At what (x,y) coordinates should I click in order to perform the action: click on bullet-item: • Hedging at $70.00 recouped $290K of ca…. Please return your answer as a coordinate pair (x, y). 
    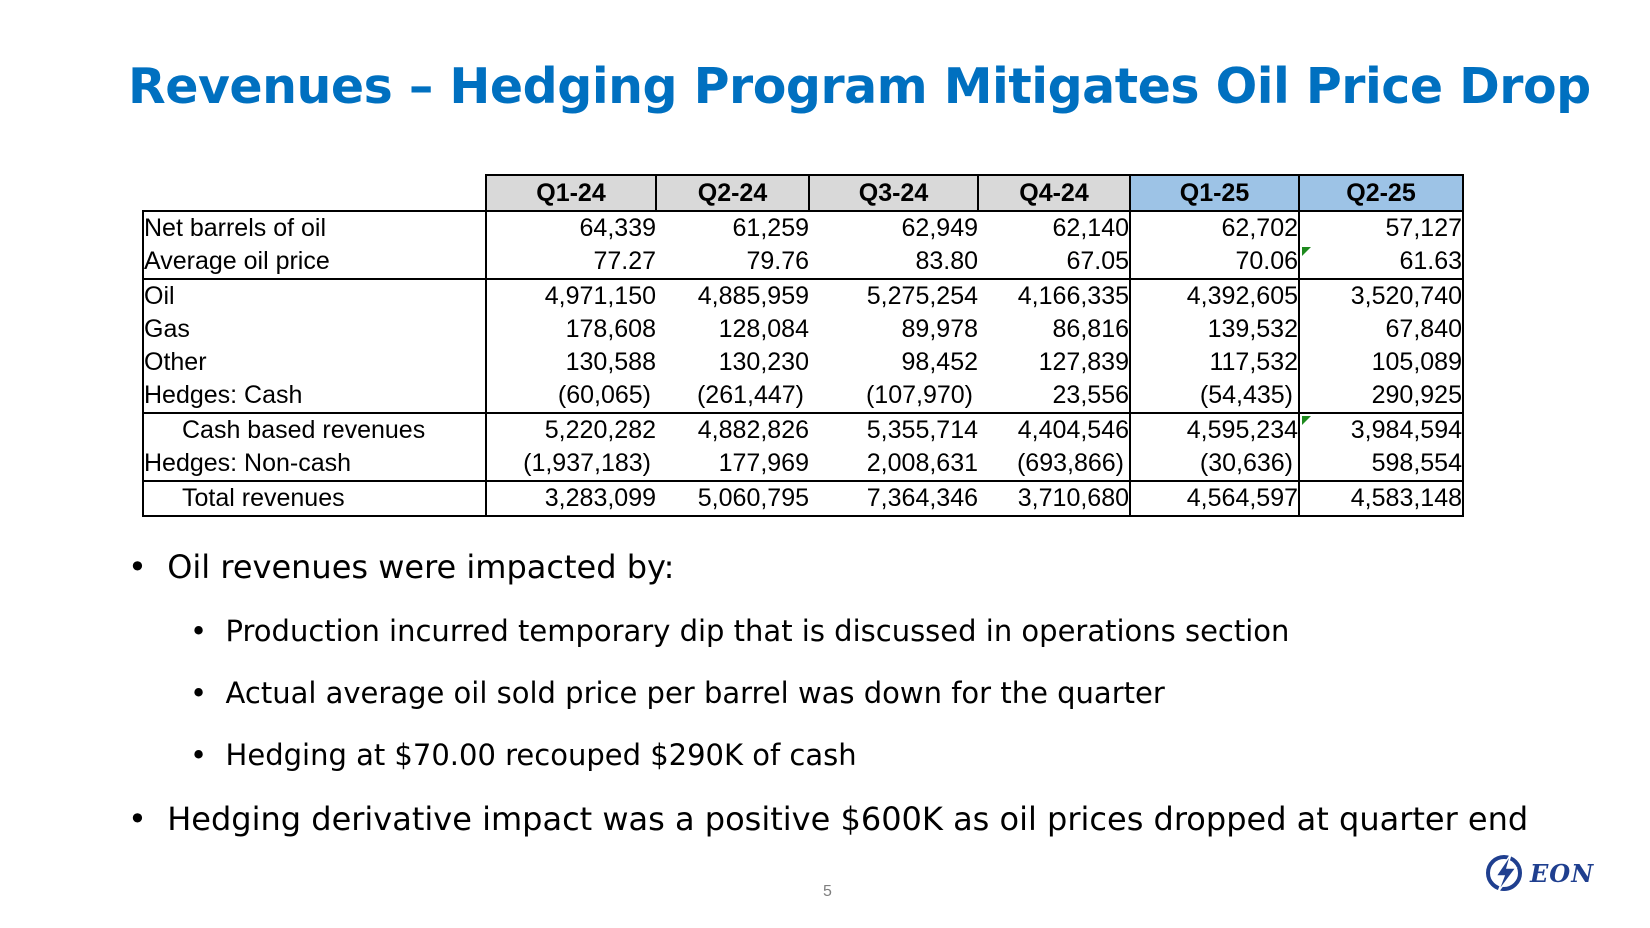
    Looking at the image, I should click on (523, 755).